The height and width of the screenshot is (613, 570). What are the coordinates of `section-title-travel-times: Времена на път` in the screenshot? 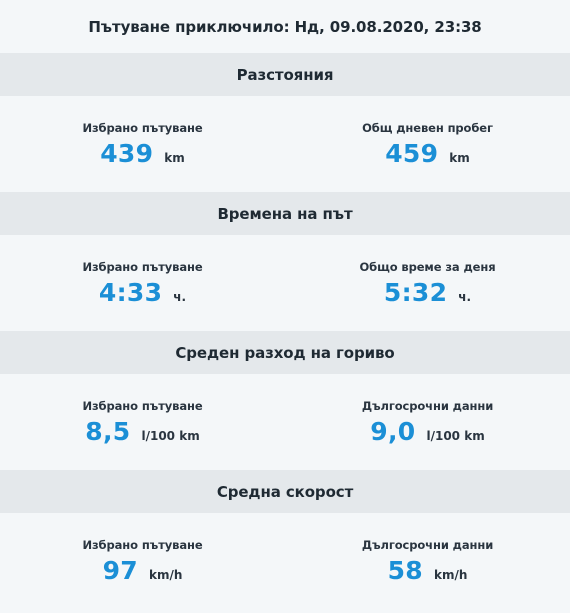 It's located at (285, 213).